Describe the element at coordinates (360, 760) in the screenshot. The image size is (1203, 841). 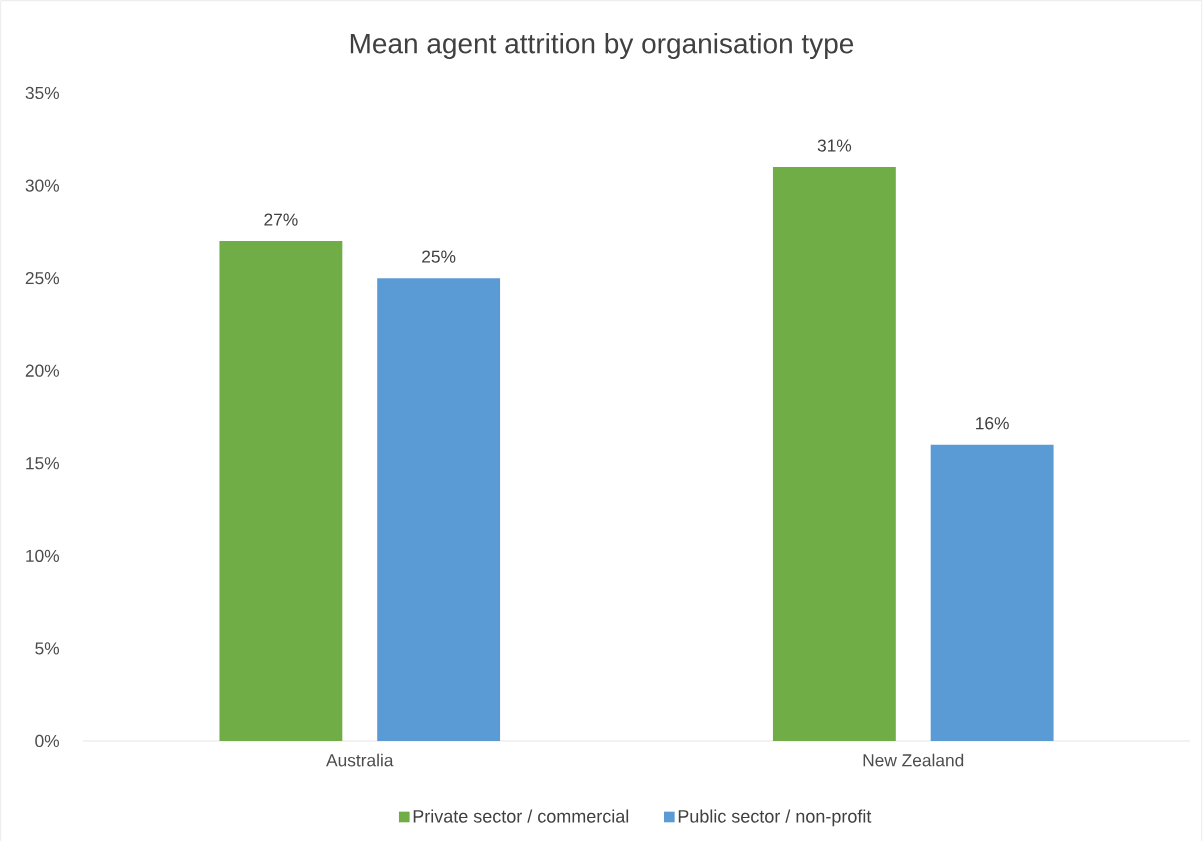
I see `x-tick-label: Australia` at that location.